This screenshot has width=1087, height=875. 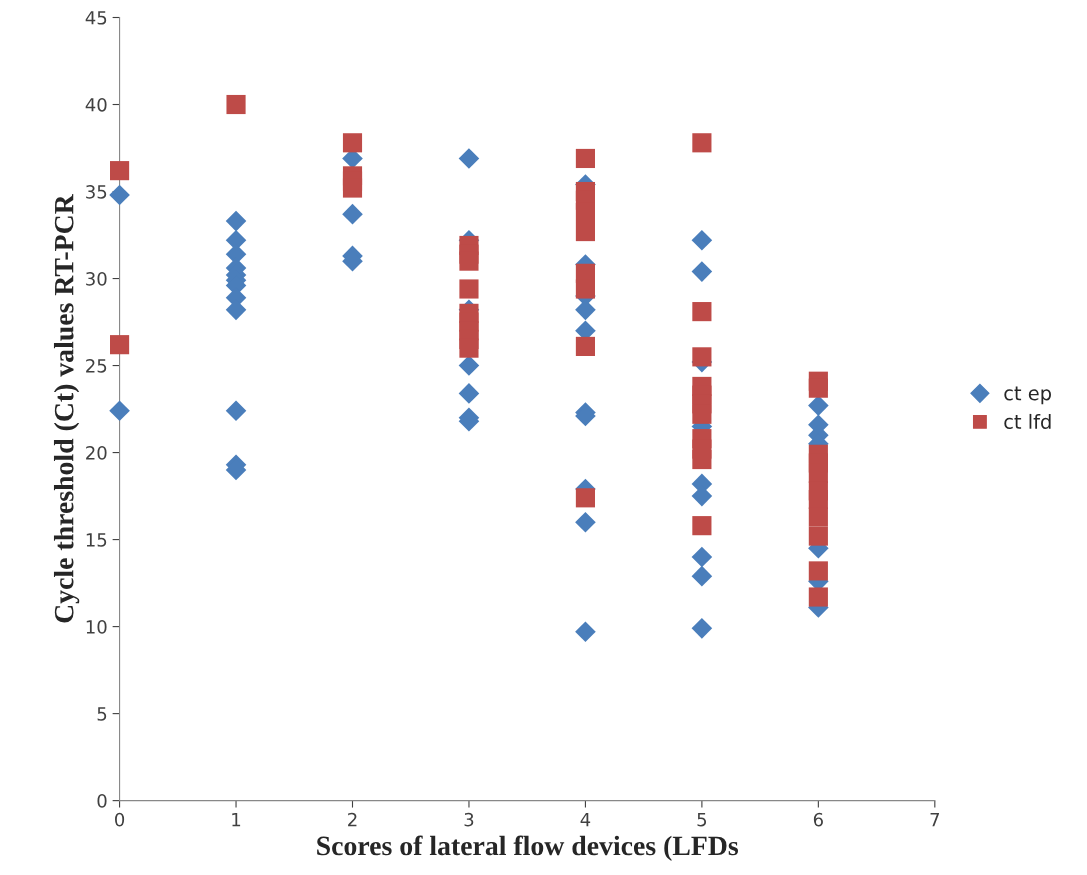 What do you see at coordinates (585, 819) in the screenshot?
I see `x-tick-label: 4` at bounding box center [585, 819].